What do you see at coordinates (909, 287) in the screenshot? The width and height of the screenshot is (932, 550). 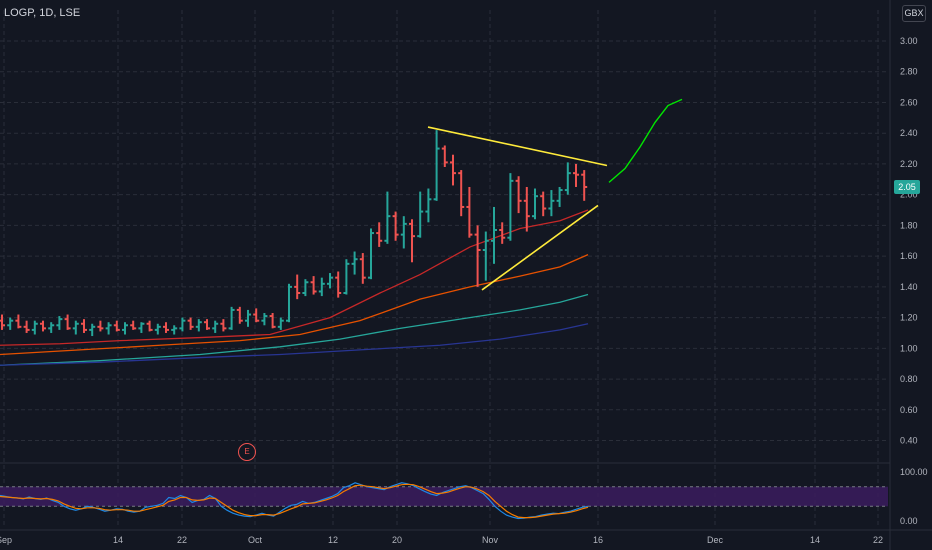 I see `y-tick-label: 1.40` at bounding box center [909, 287].